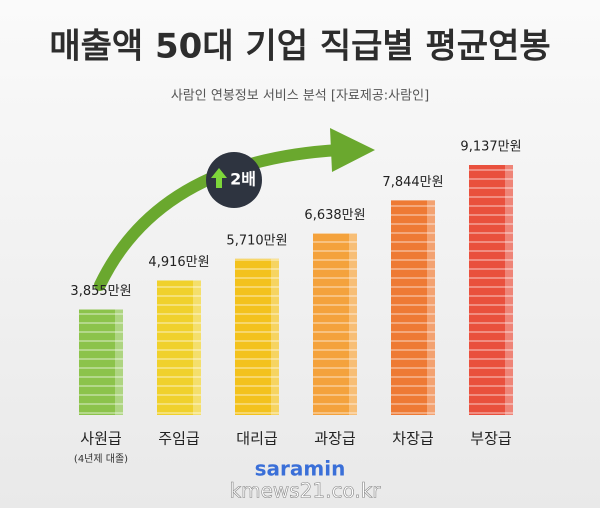 Image resolution: width=600 pixels, height=508 pixels. What do you see at coordinates (100, 291) in the screenshot?
I see `value-label: 3,855만원` at bounding box center [100, 291].